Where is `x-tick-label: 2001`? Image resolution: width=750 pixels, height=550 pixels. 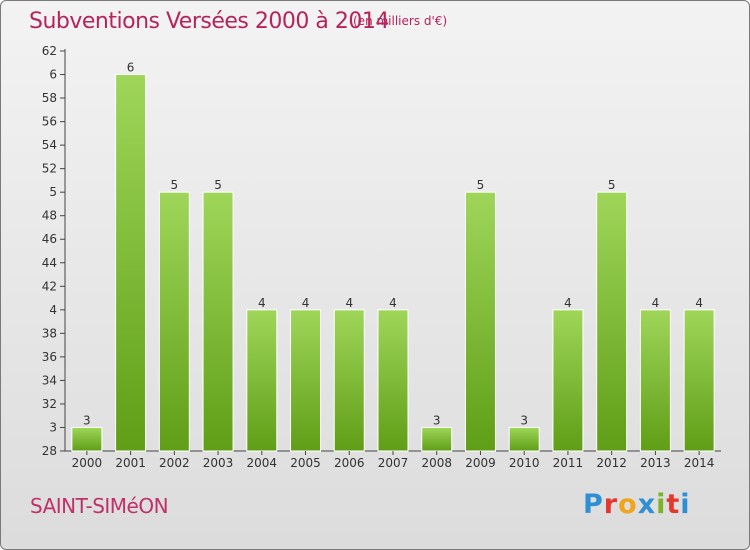 x-tick-label: 2001 is located at coordinates (130, 463).